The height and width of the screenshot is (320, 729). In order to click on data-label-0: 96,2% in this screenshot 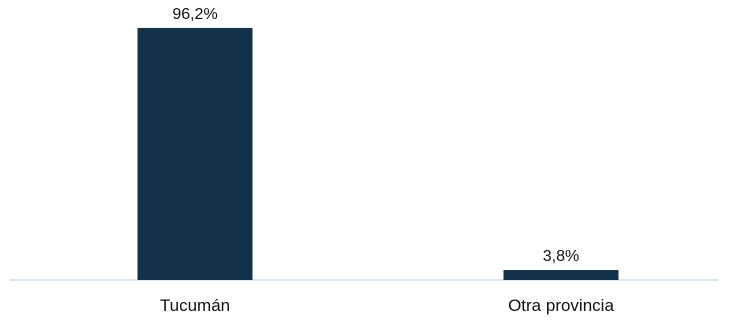, I will do `click(194, 14)`.